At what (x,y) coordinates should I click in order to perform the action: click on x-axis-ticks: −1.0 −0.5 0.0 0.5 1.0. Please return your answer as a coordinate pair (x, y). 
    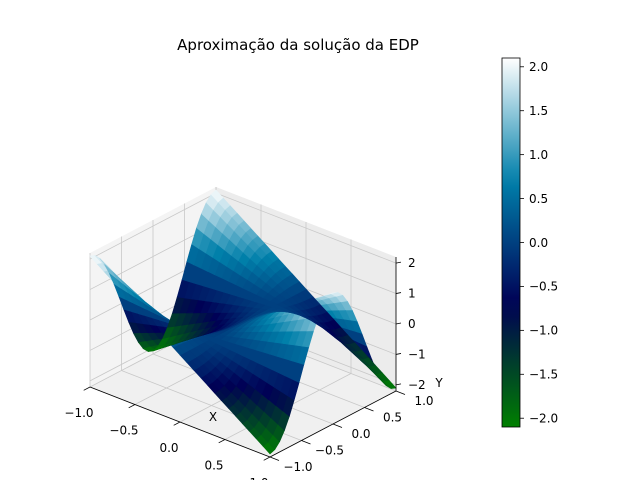
    Looking at the image, I should click on (167, 433).